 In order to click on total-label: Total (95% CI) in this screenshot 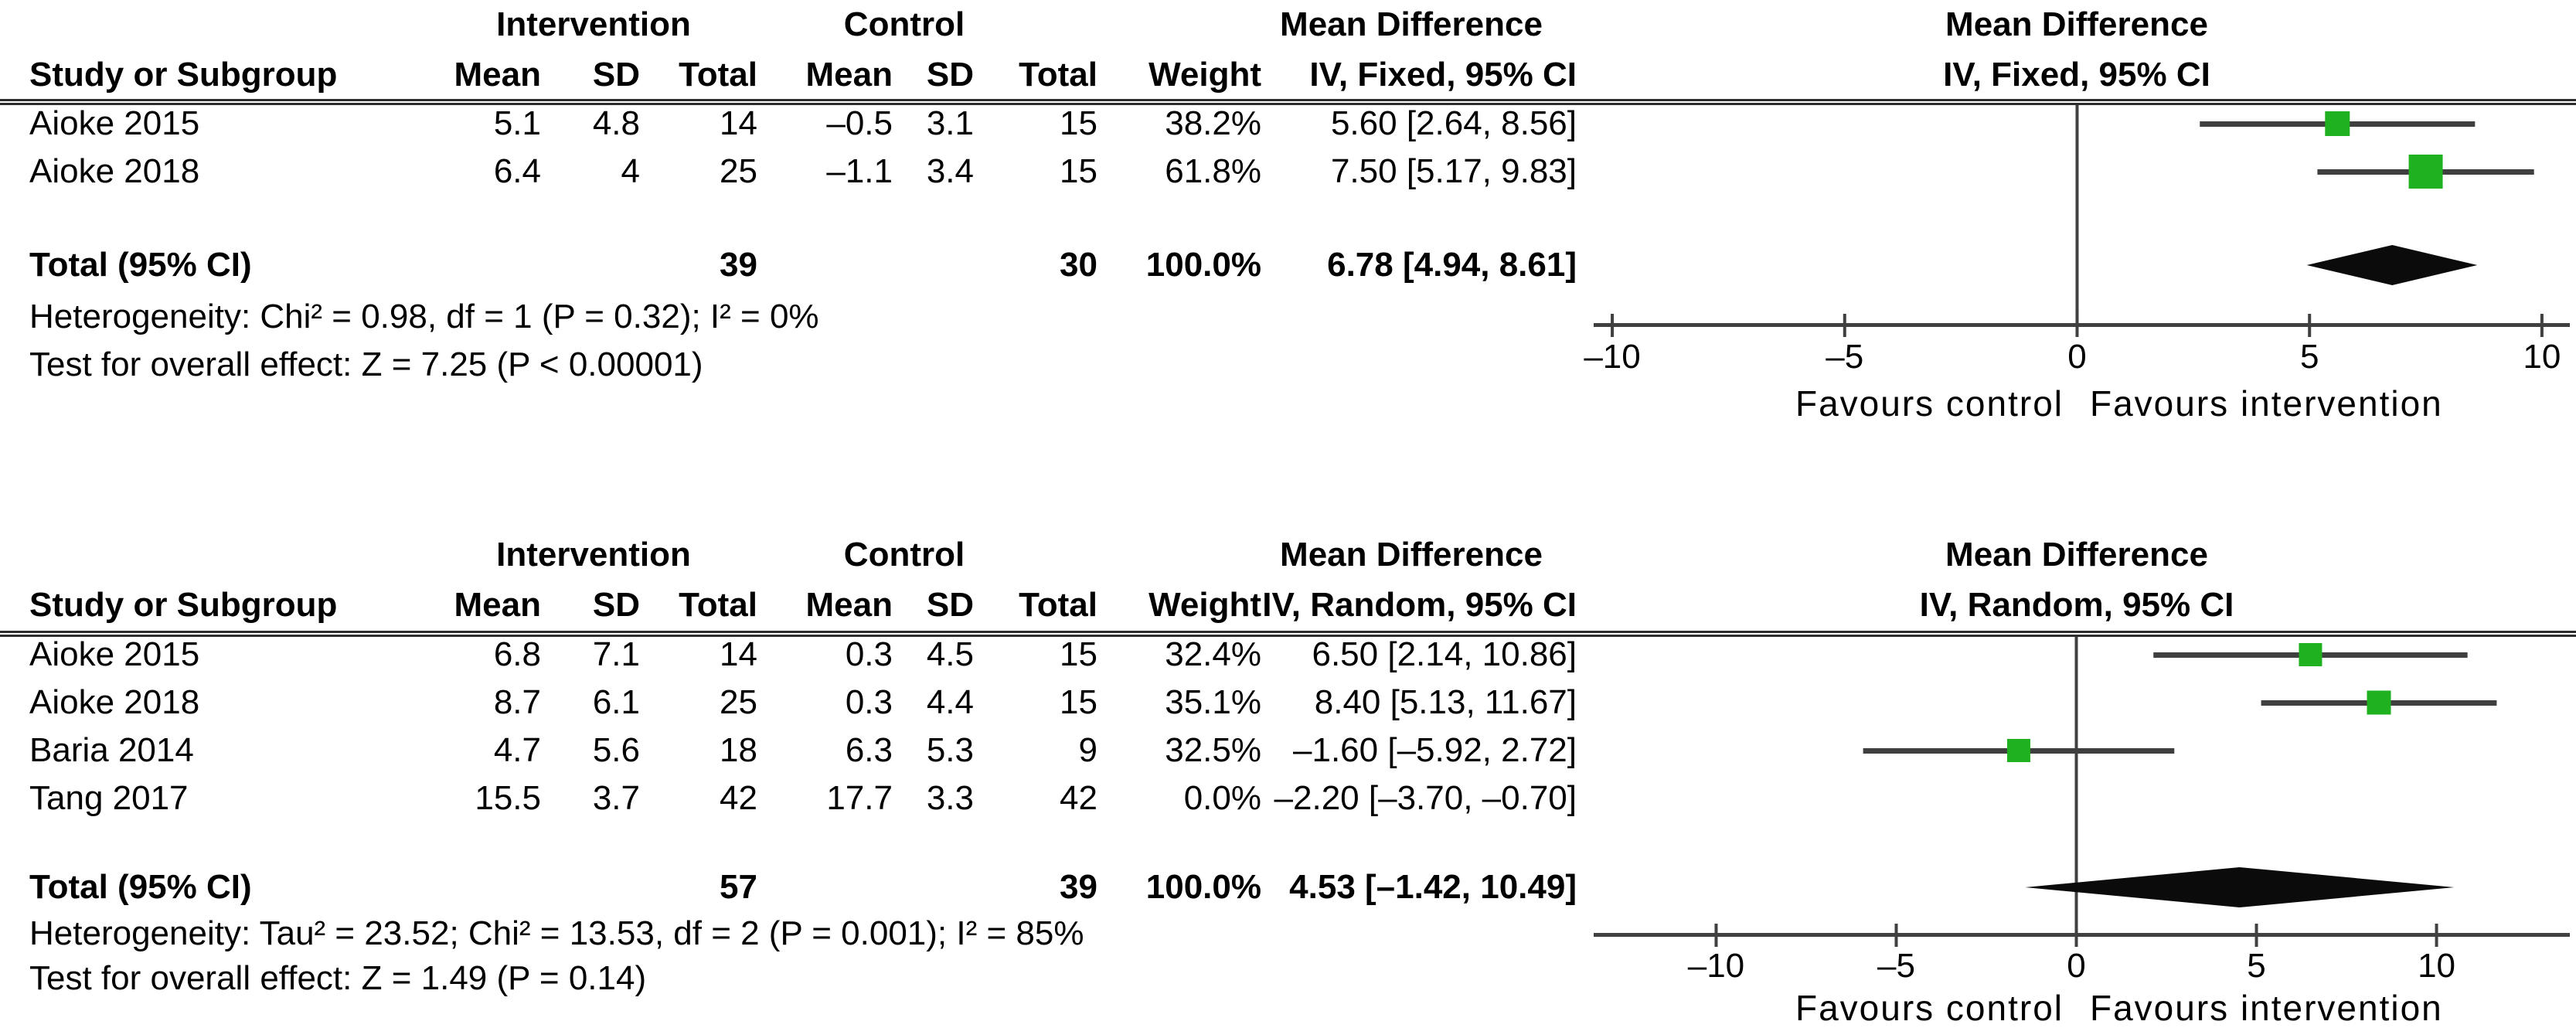, I will do `click(140, 887)`.